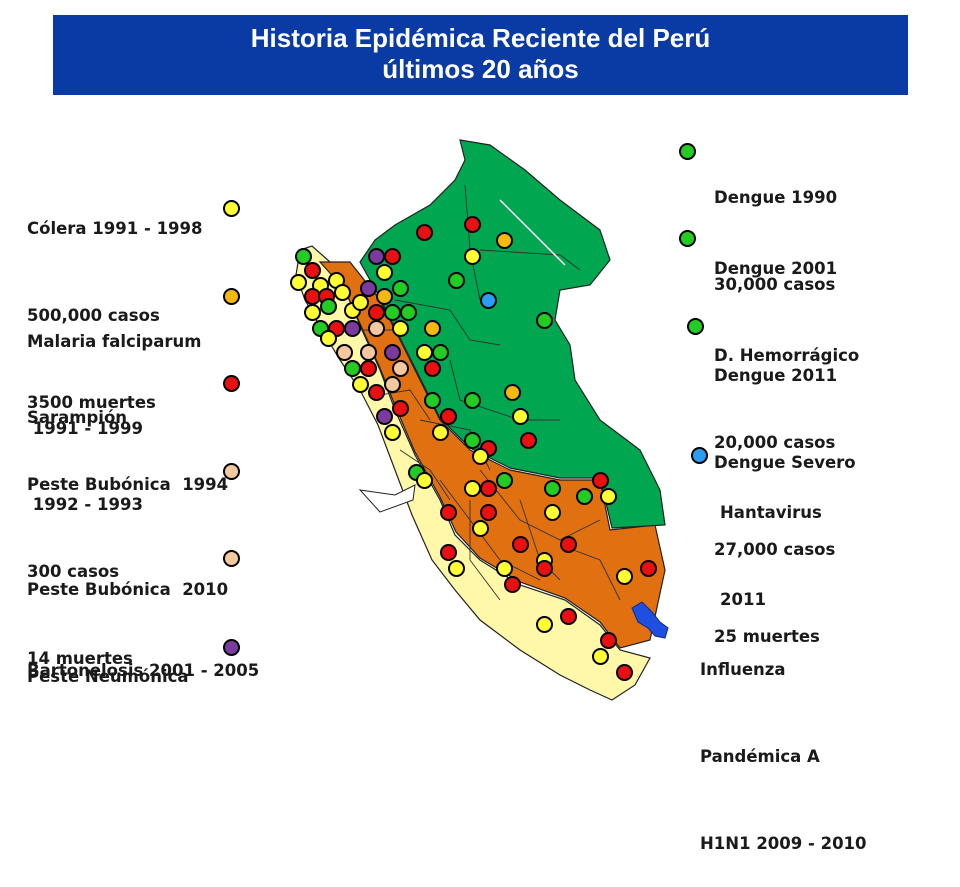 The width and height of the screenshot is (960, 887). What do you see at coordinates (480, 38) in the screenshot?
I see `title-line-1: Historia Epidémica Reciente del Perú` at bounding box center [480, 38].